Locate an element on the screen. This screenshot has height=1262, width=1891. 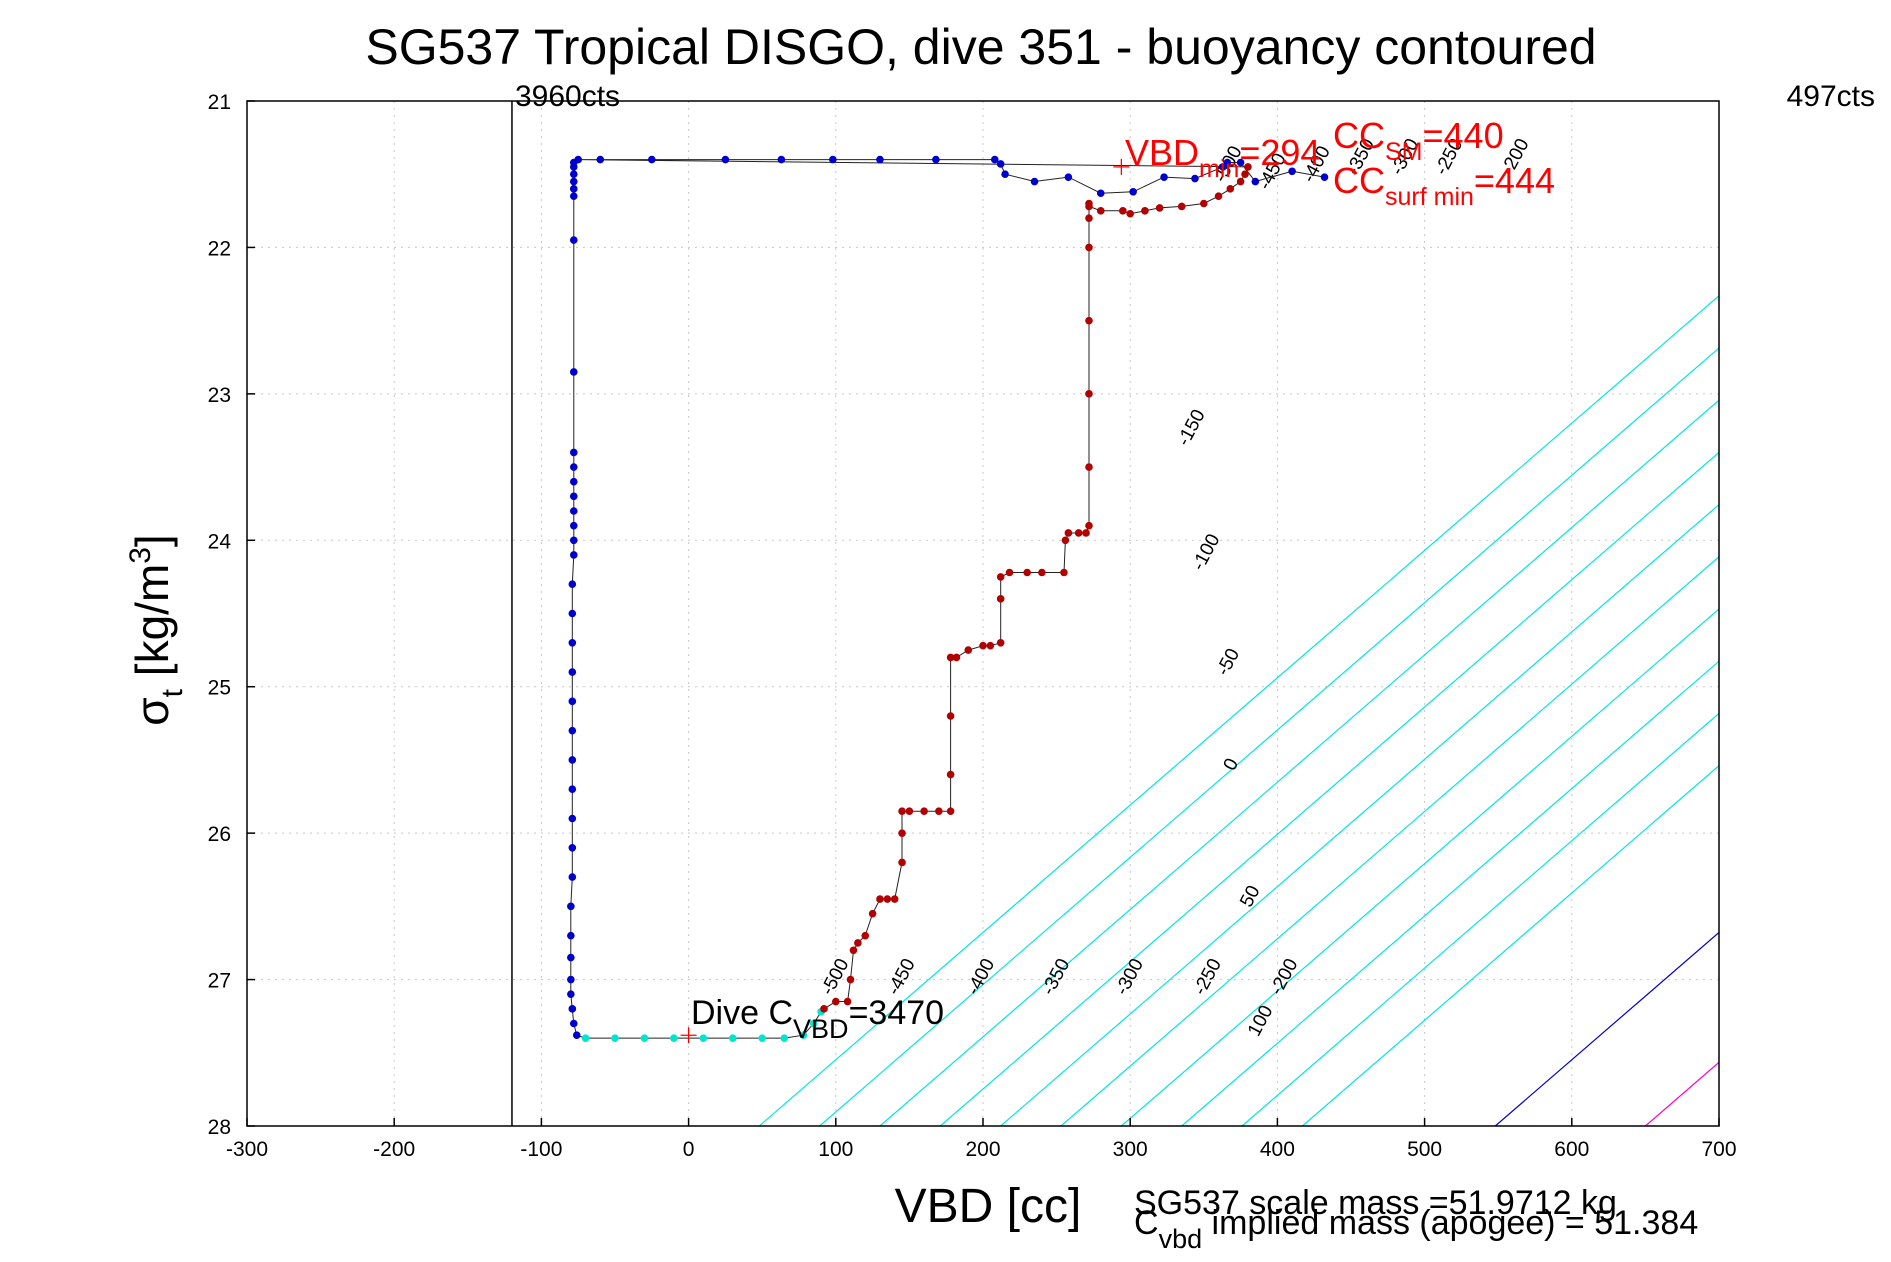
x-tick-label: 400 is located at coordinates (1277, 1149).